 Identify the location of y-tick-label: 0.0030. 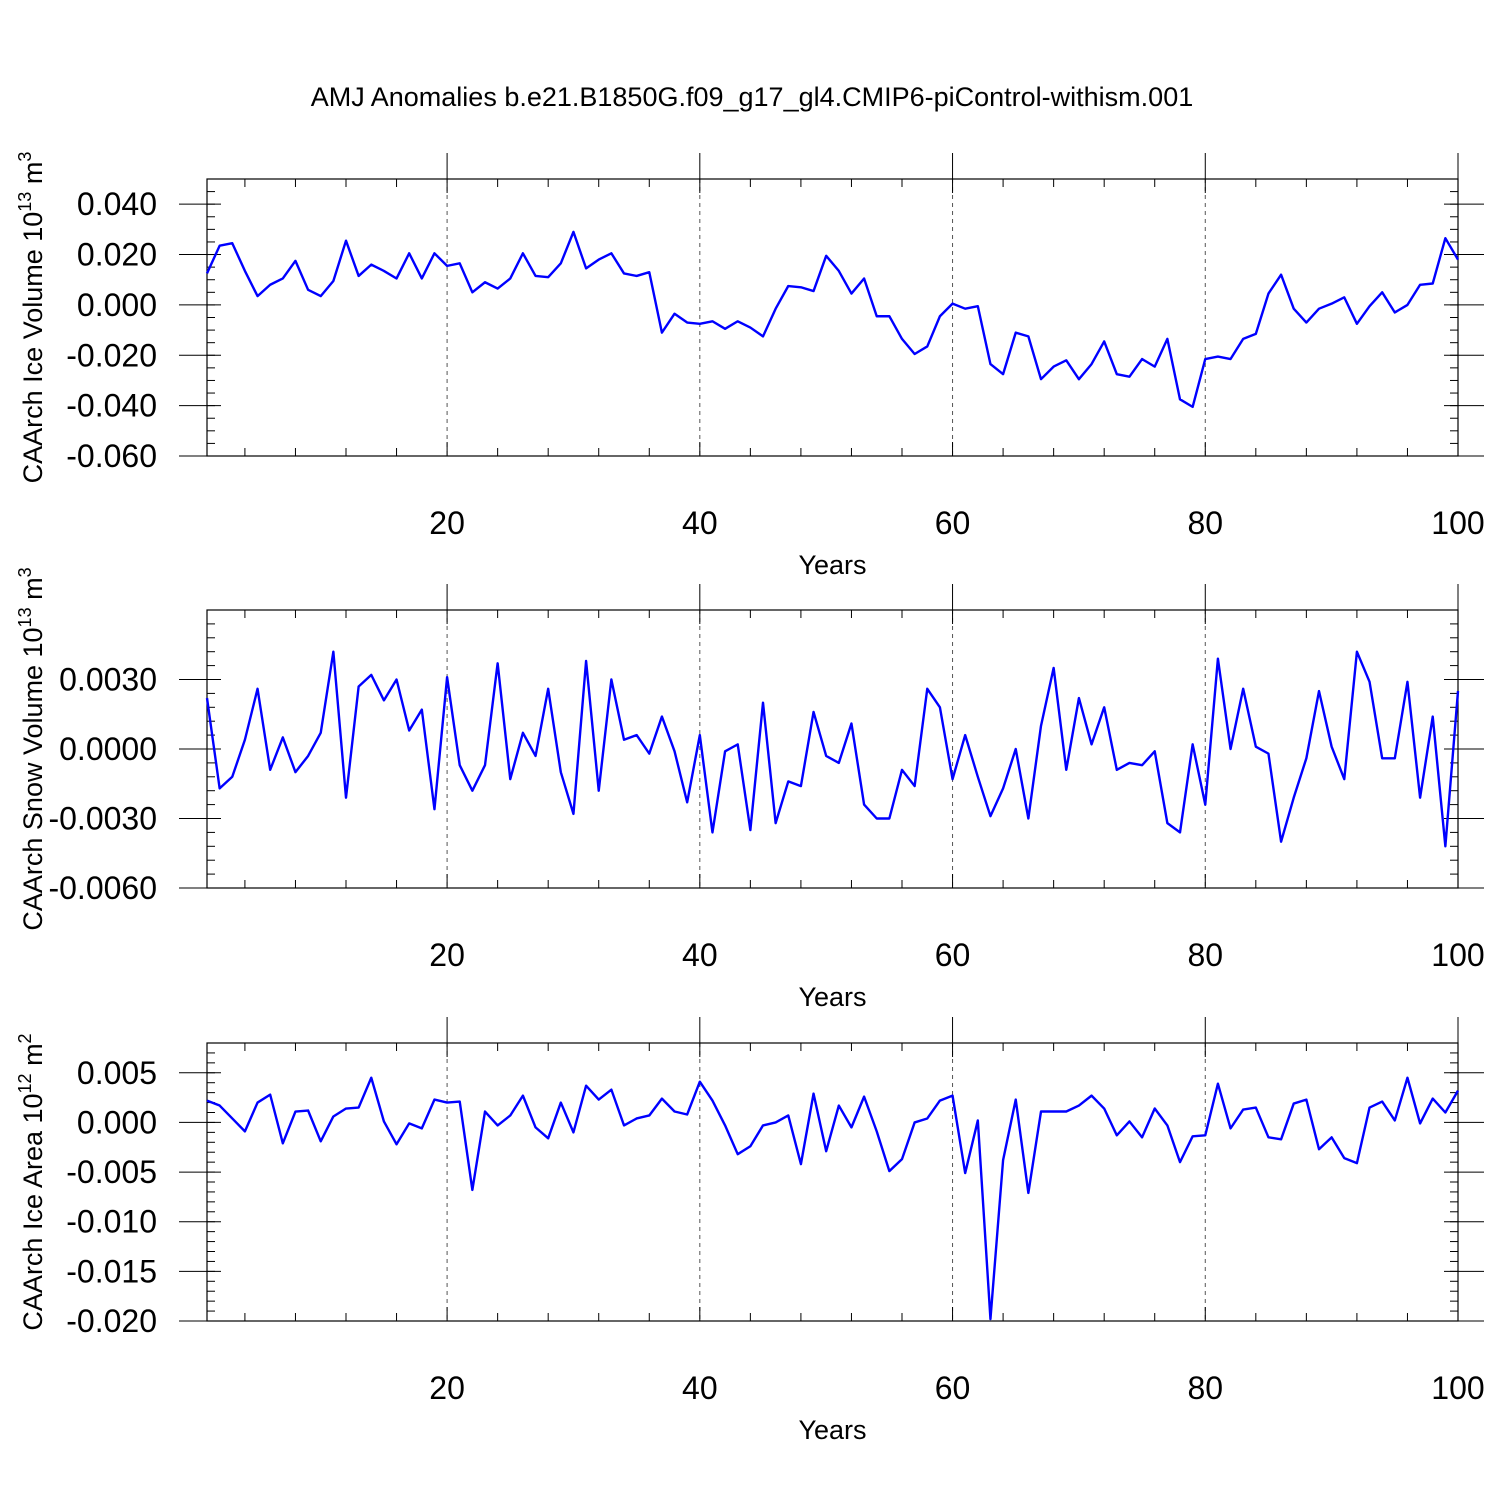
(108, 680).